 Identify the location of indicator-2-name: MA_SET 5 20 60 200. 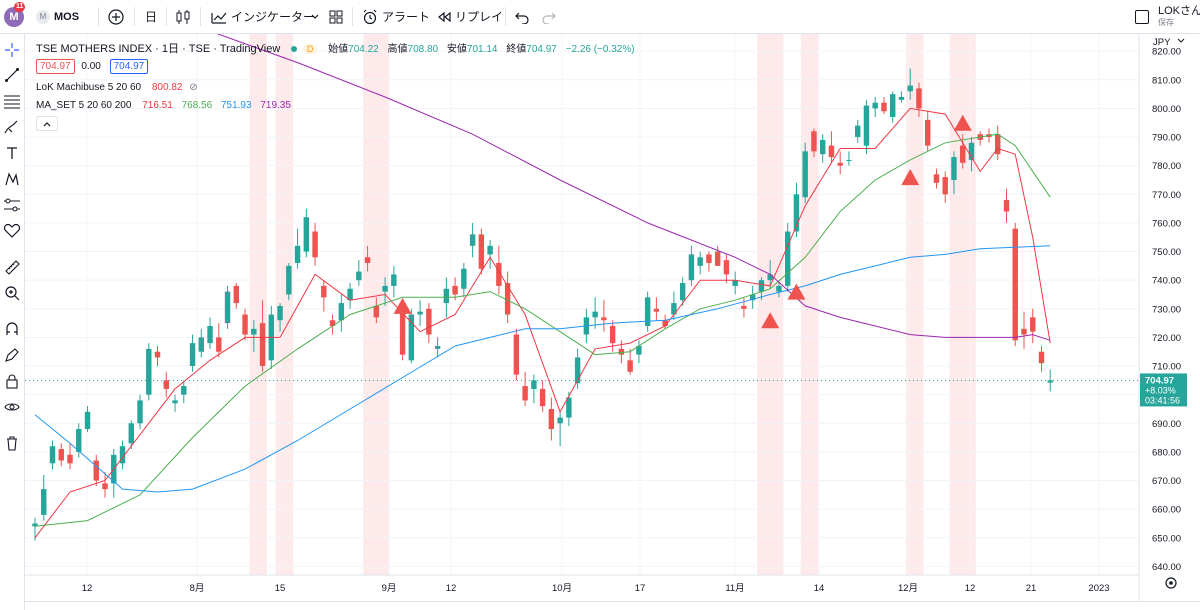
(84, 105).